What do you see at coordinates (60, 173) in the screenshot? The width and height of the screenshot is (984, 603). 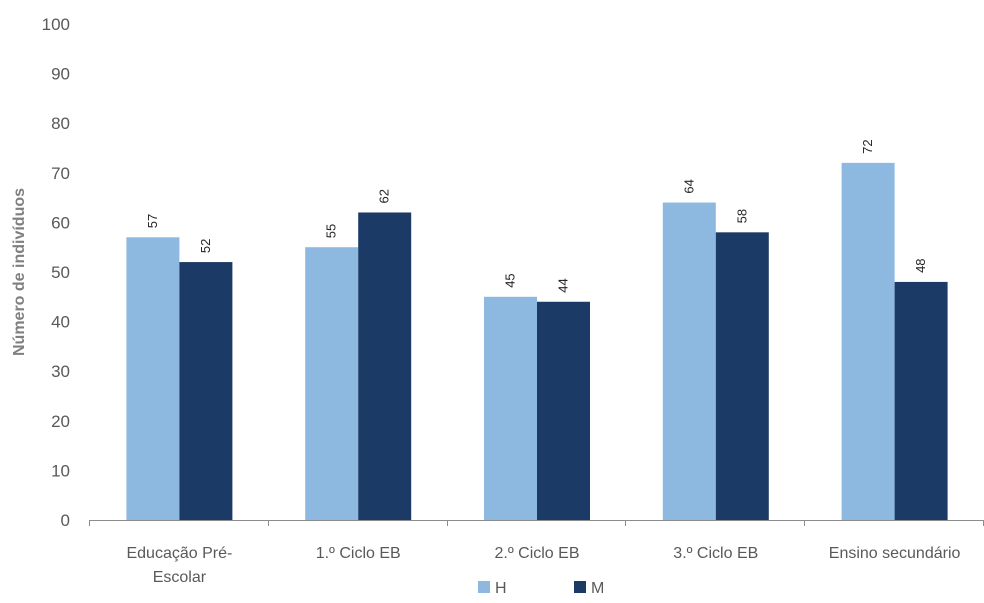 I see `y-tick-label: 70` at bounding box center [60, 173].